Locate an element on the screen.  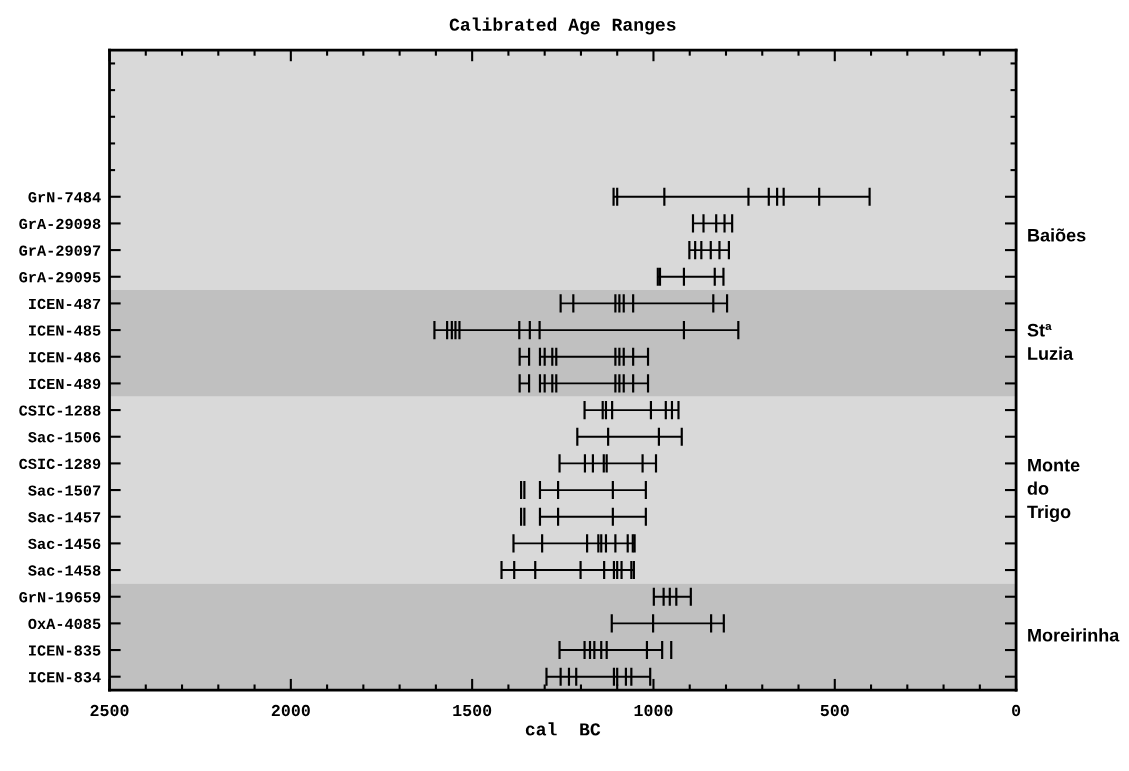
x-tick-label: 1500 is located at coordinates (472, 710).